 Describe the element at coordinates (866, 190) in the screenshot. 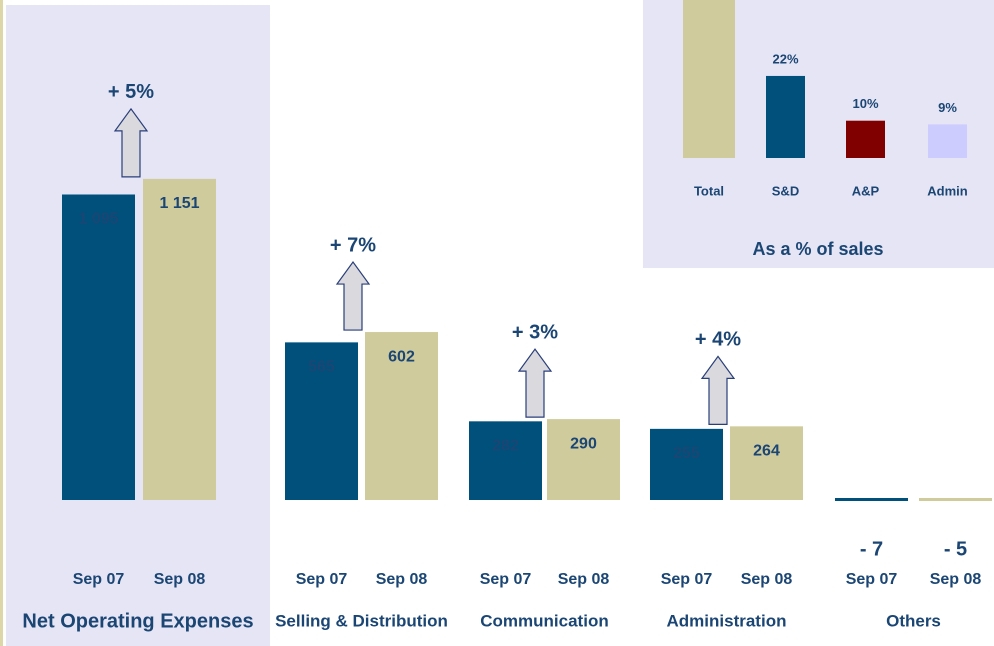

I see `category-label: A&P` at that location.